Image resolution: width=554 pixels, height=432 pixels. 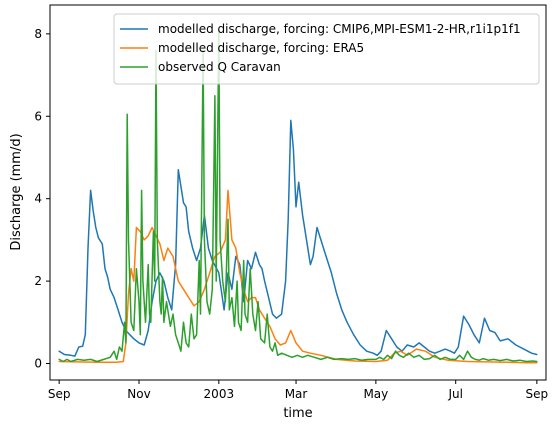 I want to click on legend-frame, so click(x=326, y=49).